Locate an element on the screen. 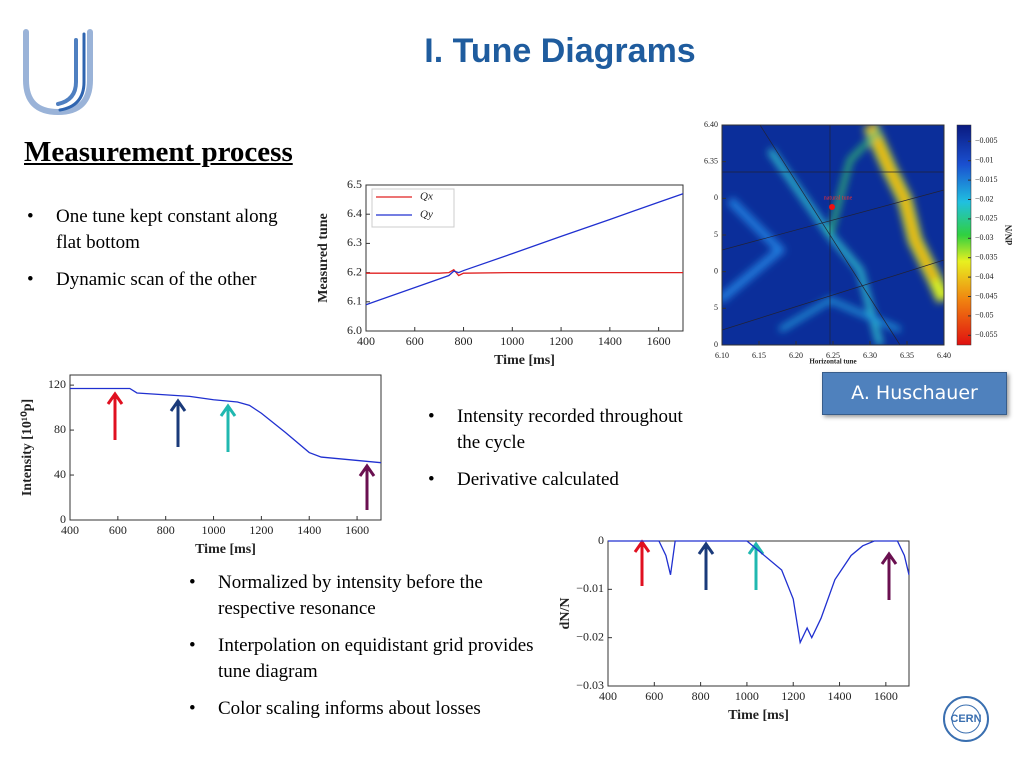 This screenshot has height=768, width=1024. bullet: Derivative calculated is located at coordinates (555, 480).